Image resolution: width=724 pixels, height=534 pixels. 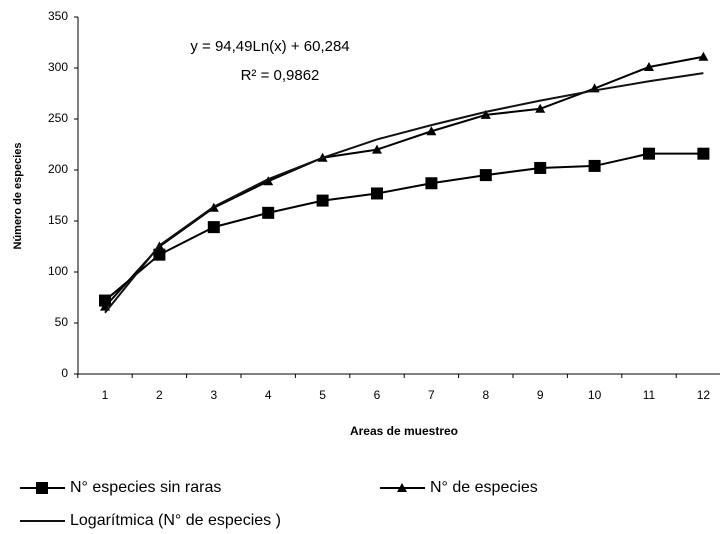 I want to click on y-axis-label: Número de especies, so click(x=18, y=196).